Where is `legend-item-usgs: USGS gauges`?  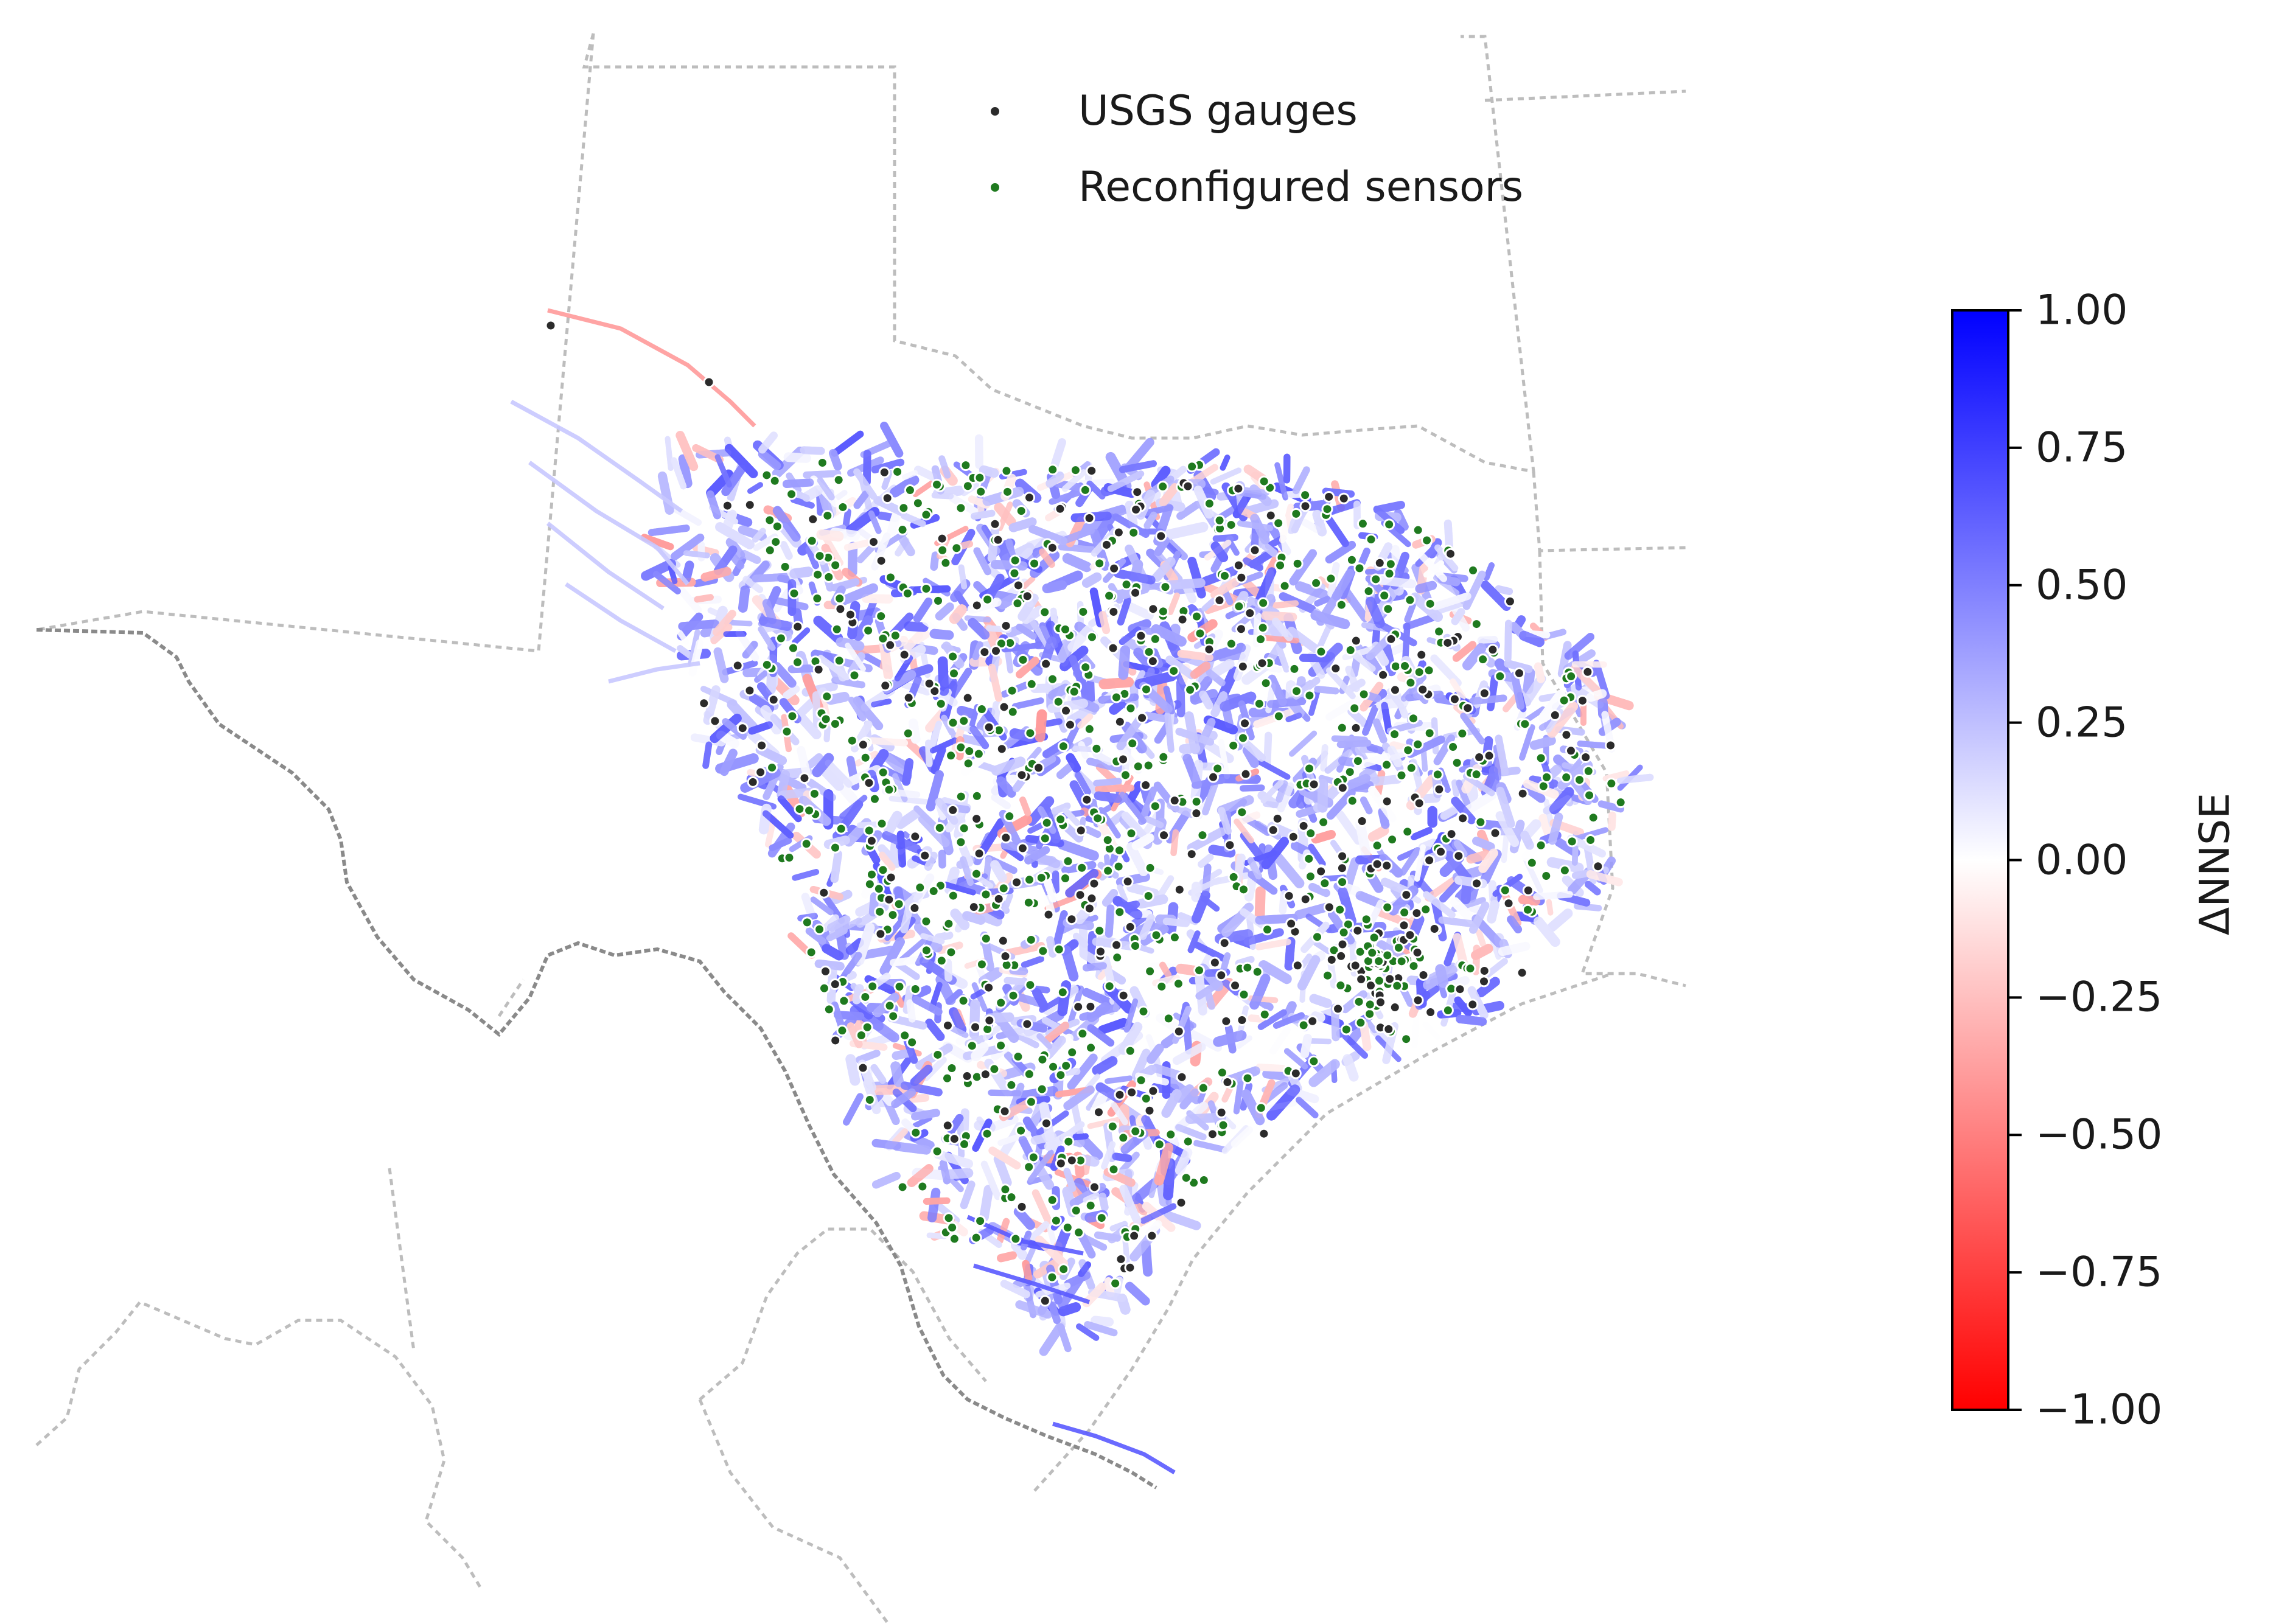 legend-item-usgs: USGS gauges is located at coordinates (1324, 111).